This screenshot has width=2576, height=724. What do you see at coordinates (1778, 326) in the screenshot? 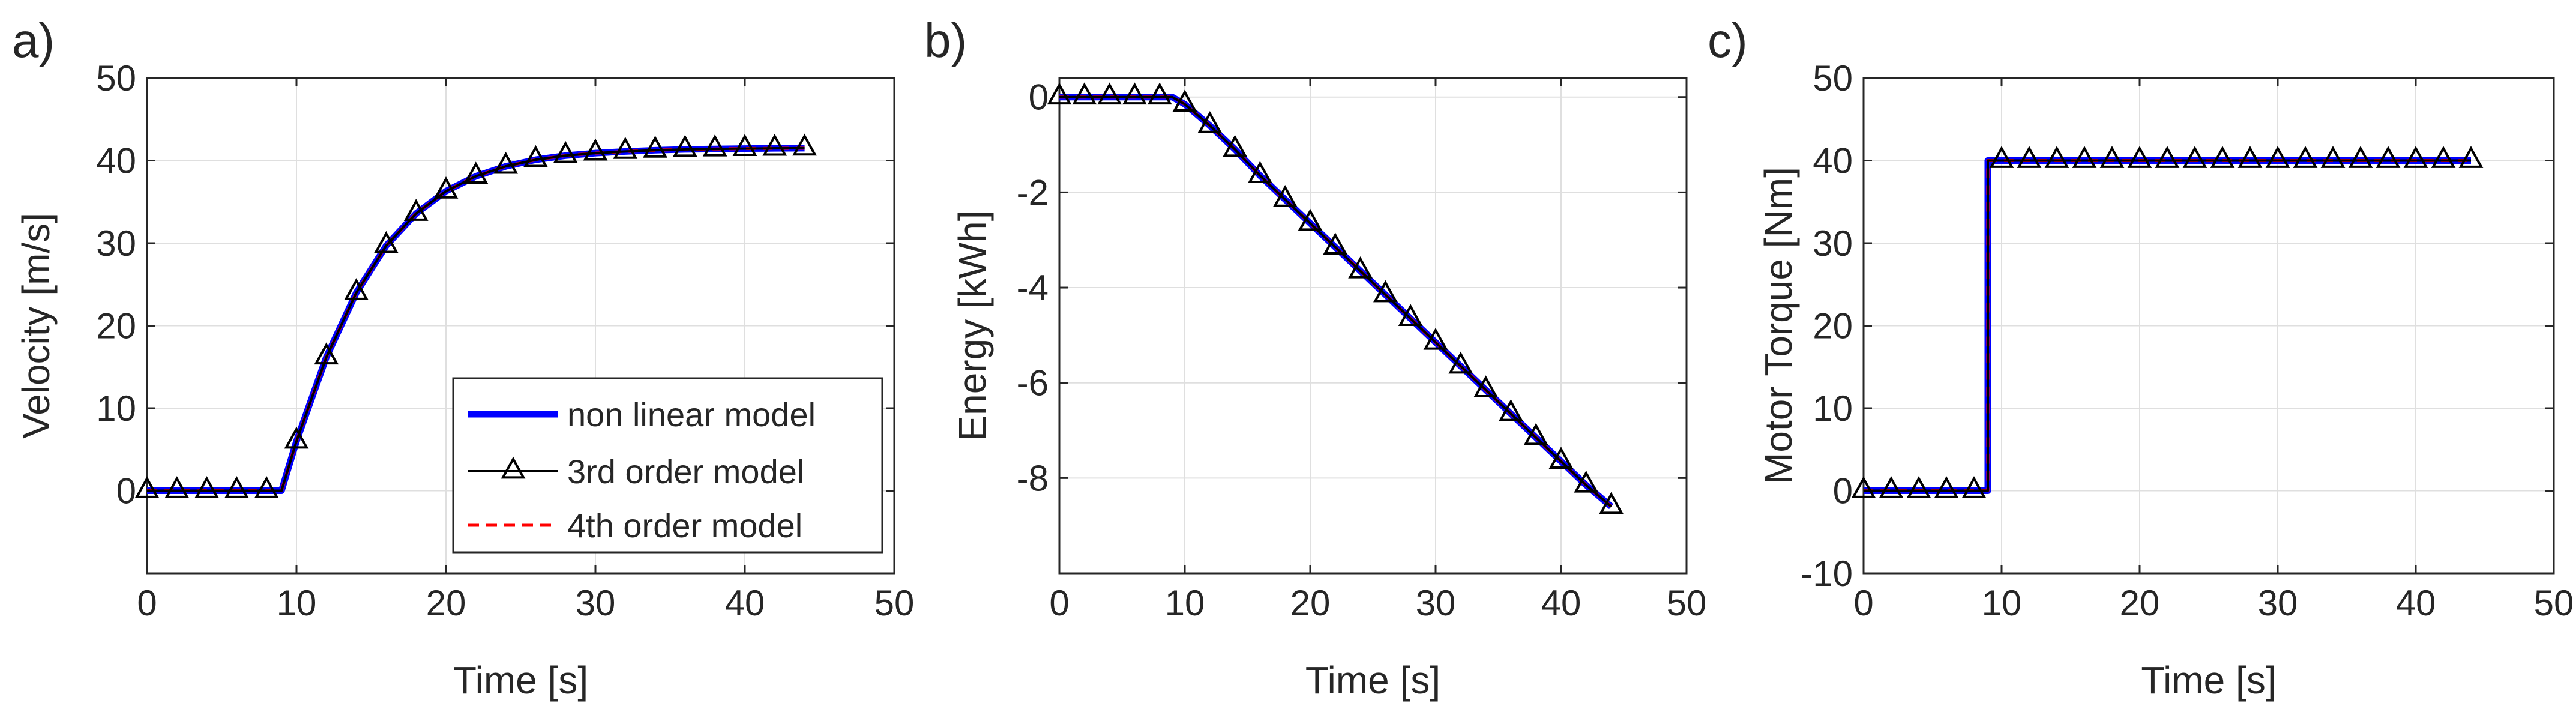
I see `panel-c-ylabel: Motor Torque [Nm]` at bounding box center [1778, 326].